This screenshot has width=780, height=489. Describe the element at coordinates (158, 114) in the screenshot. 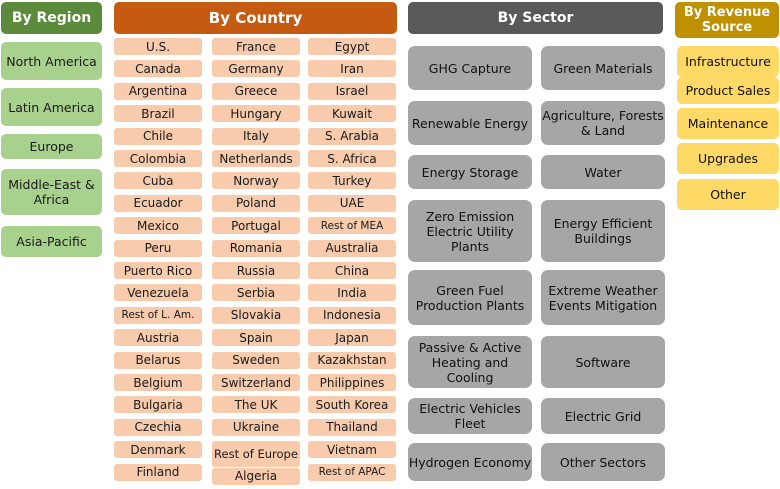

I see `country-item: Brazil` at that location.